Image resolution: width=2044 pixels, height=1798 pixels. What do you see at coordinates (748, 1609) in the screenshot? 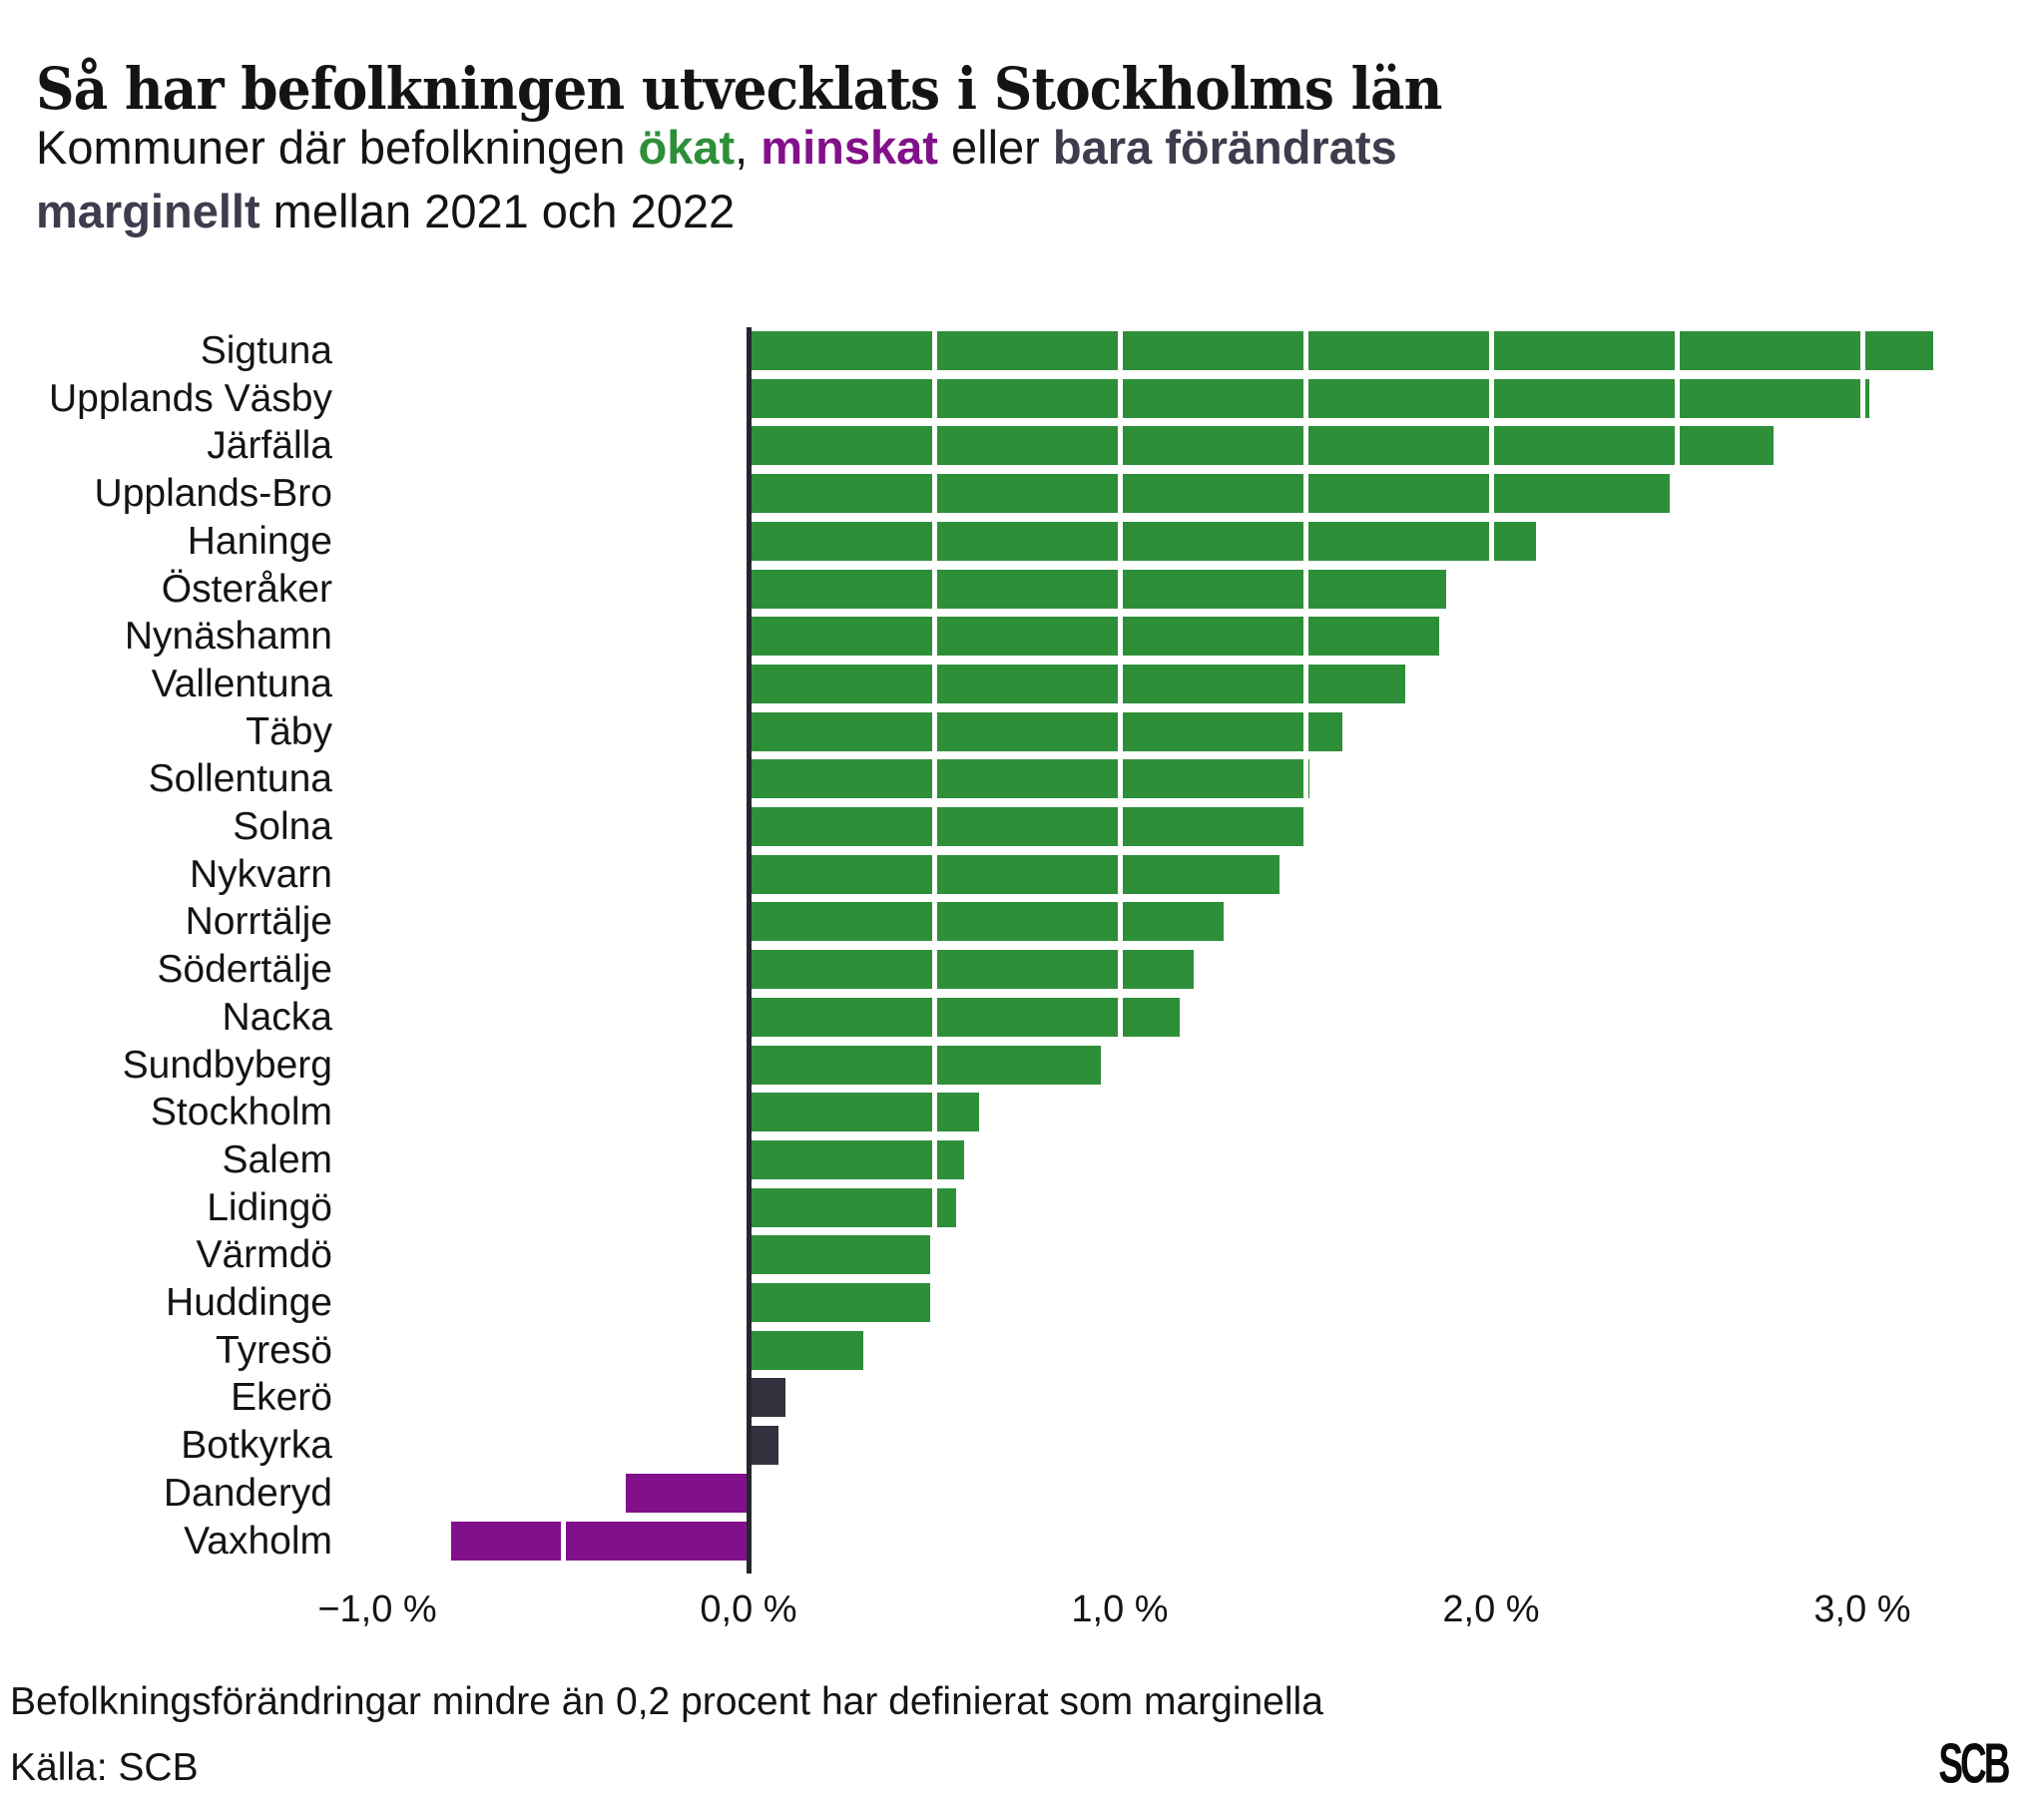
I see `x-tick-label: 0,0 %` at bounding box center [748, 1609].